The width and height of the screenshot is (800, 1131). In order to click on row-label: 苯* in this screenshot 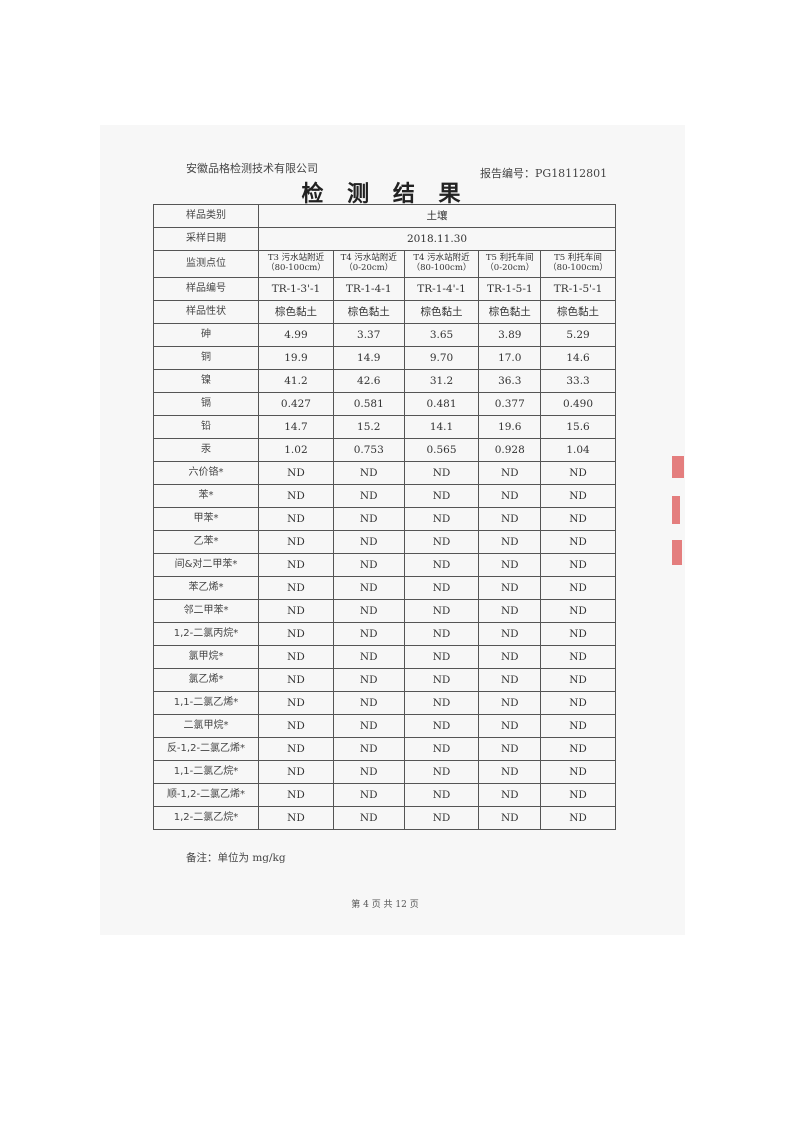, I will do `click(206, 496)`.